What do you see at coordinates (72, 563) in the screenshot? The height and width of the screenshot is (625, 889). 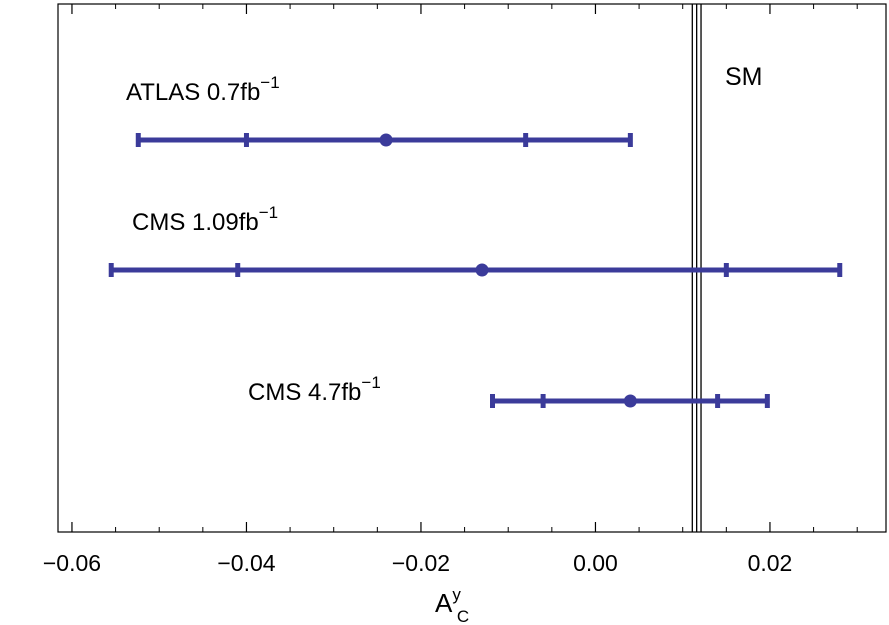 I see `x-tick-label: −0.06` at bounding box center [72, 563].